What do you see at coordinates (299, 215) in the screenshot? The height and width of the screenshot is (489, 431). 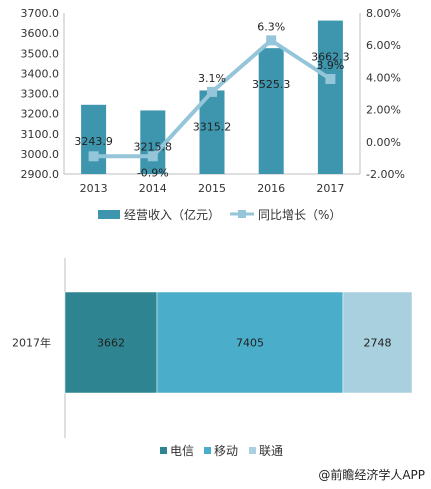 I see `legend-line-label: 同比增长（%）` at bounding box center [299, 215].